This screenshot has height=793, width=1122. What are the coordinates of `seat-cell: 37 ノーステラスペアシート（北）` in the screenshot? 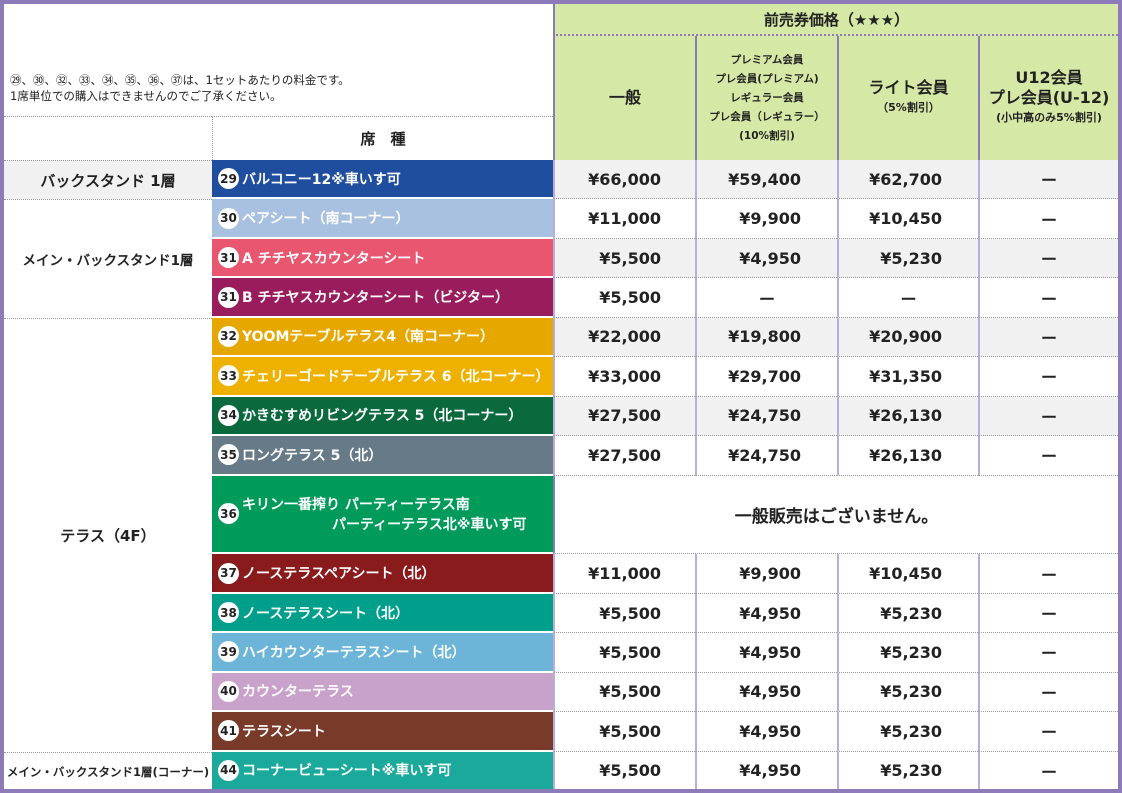 It's located at (382, 574).